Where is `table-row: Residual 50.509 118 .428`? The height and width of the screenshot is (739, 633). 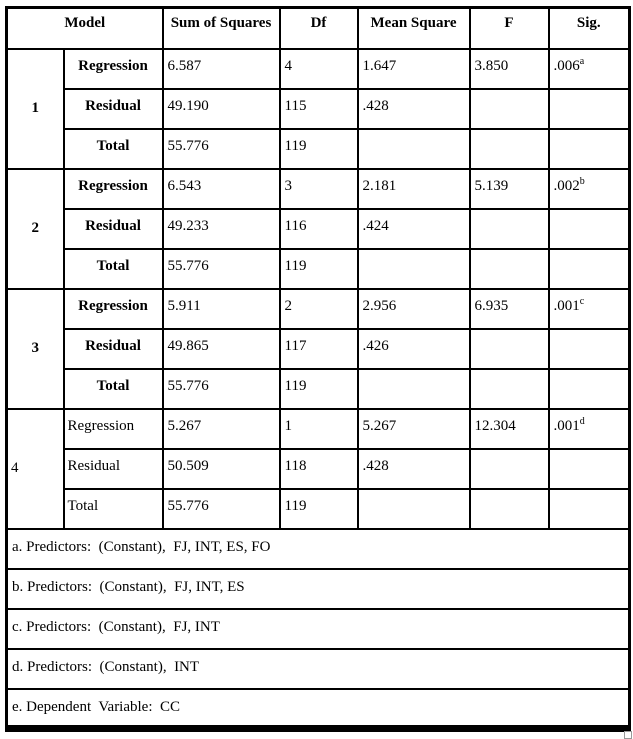
table-row: Residual 50.509 118 .428 is located at coordinates (319, 468).